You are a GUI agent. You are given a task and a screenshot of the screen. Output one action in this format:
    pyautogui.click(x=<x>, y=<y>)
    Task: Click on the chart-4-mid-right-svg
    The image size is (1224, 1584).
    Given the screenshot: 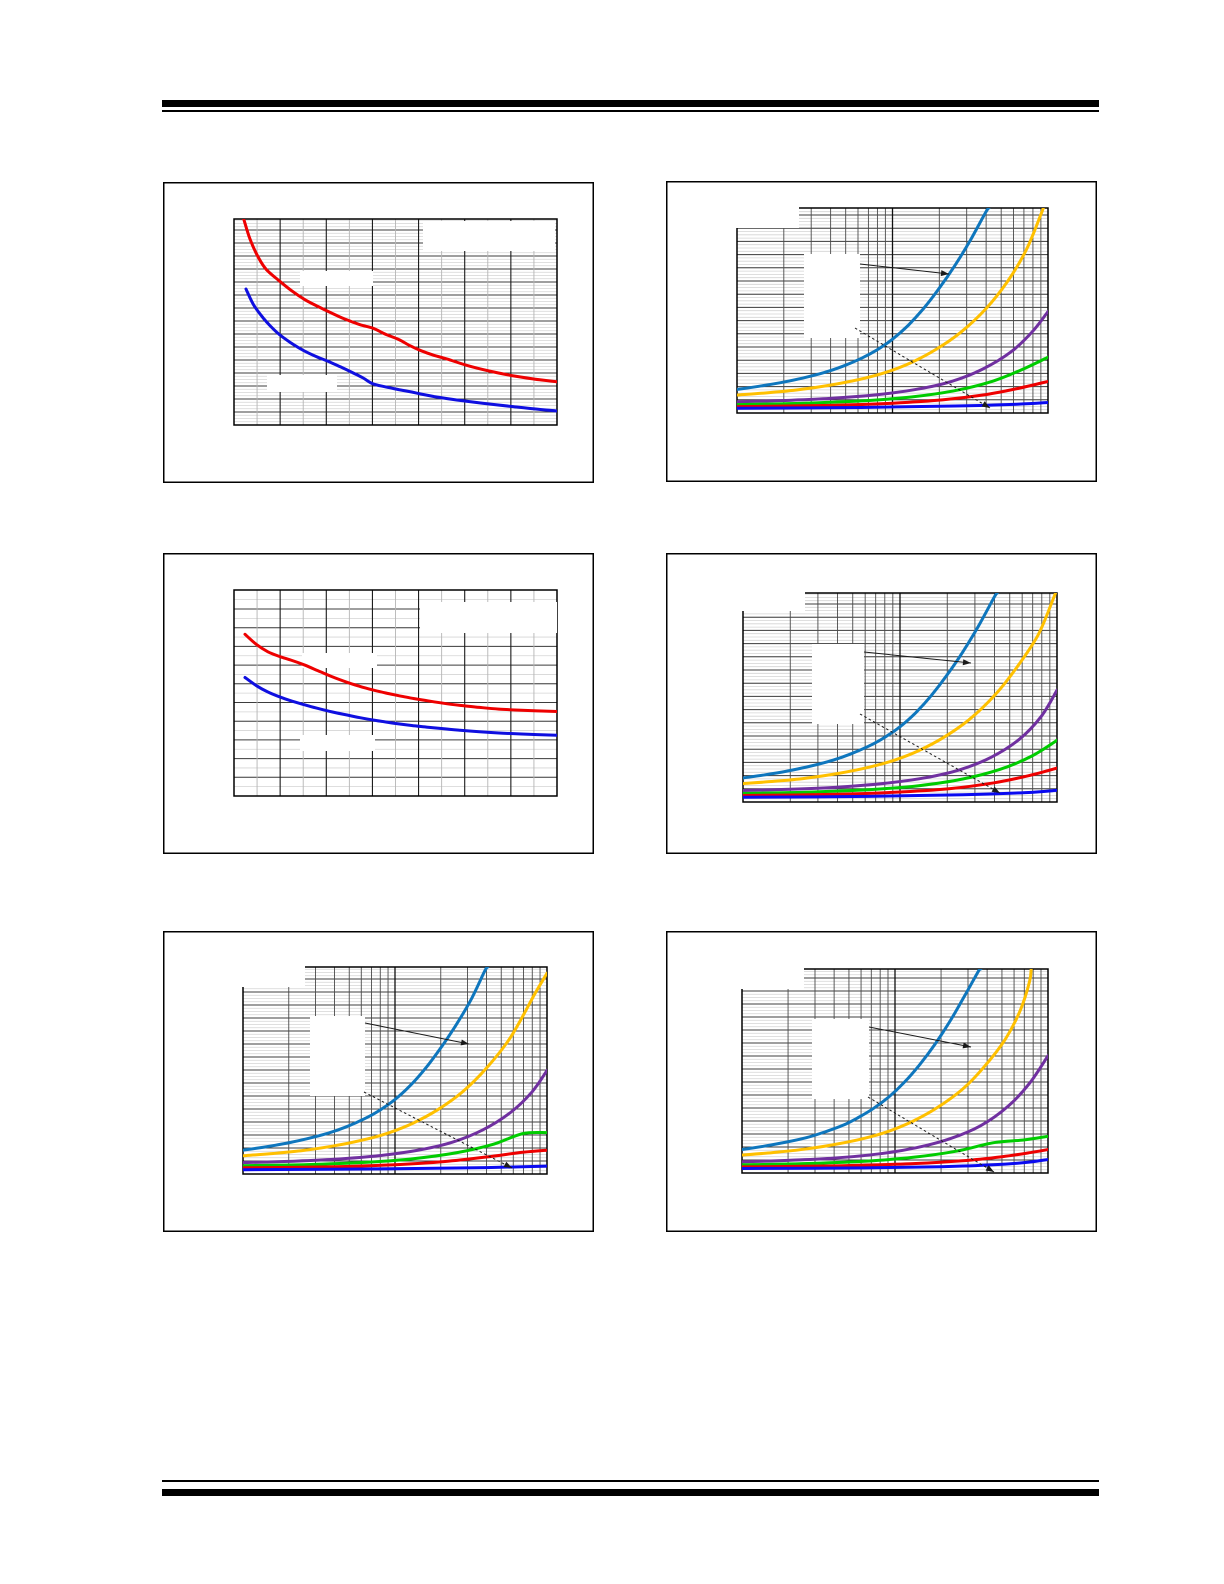 What is the action you would take?
    pyautogui.click(x=881, y=703)
    